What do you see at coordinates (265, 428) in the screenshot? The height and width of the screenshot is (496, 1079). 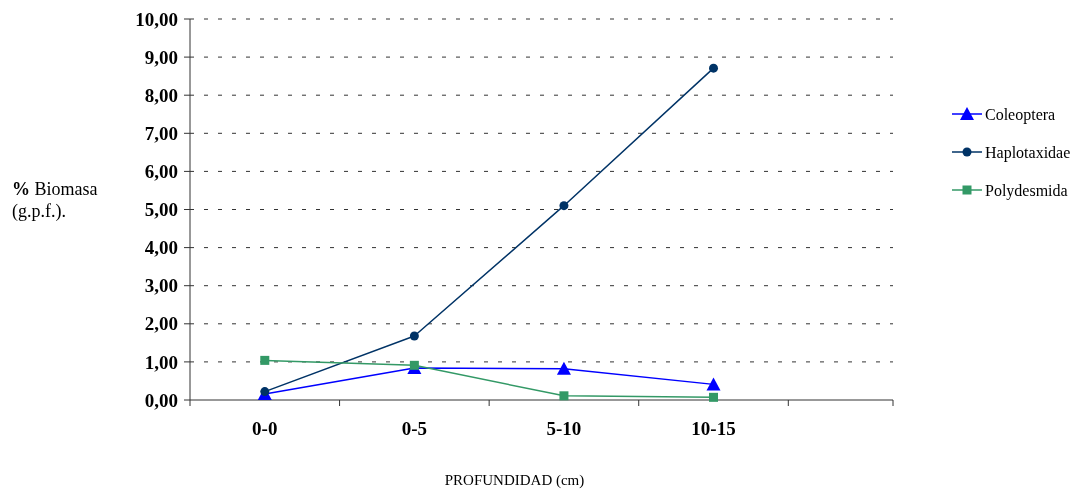 I see `x-tick-label: 0-0` at bounding box center [265, 428].